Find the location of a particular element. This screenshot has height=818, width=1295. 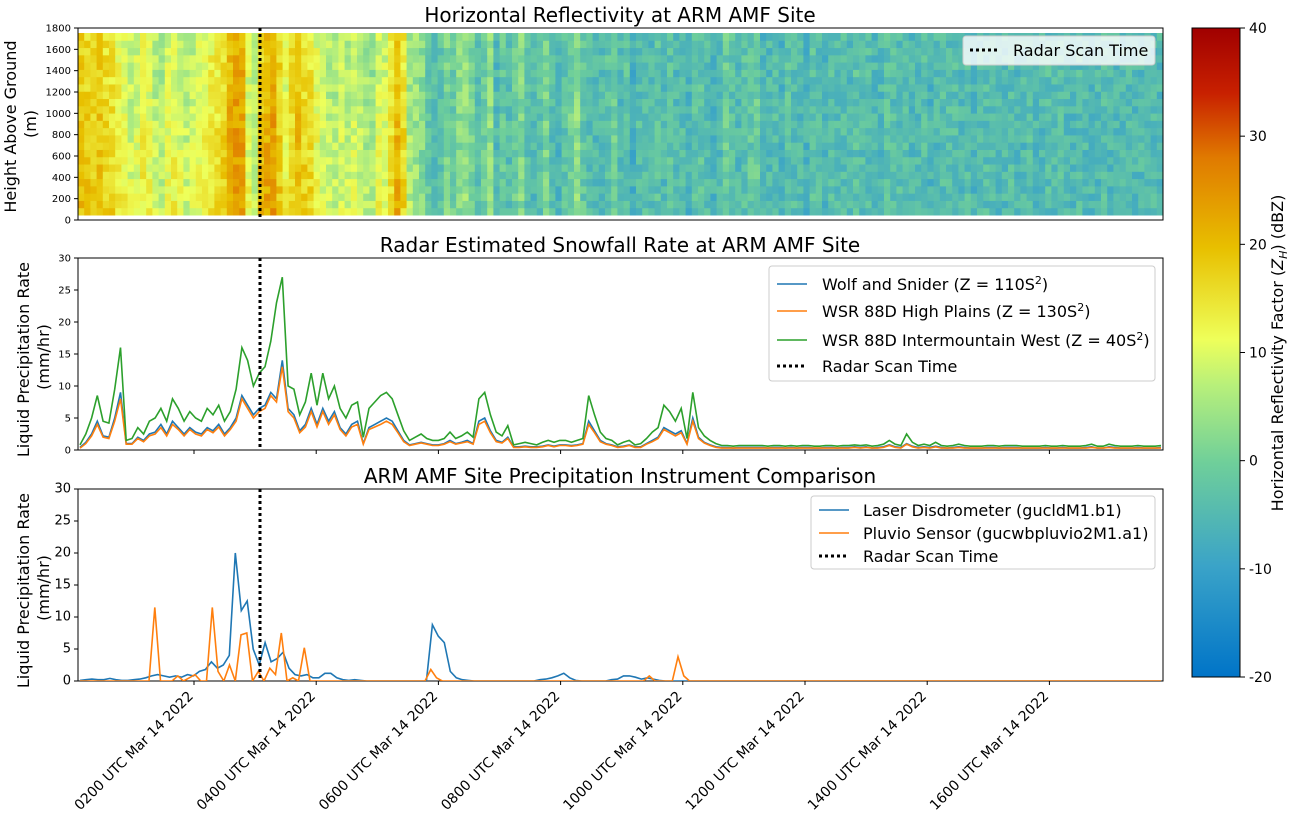

legend-scan-label: Radar Scan Time is located at coordinates (1080, 50).